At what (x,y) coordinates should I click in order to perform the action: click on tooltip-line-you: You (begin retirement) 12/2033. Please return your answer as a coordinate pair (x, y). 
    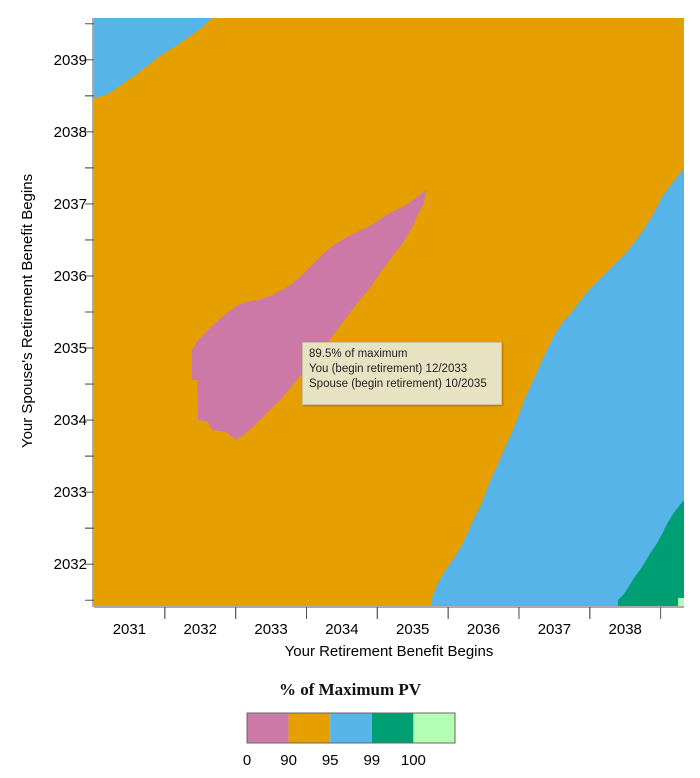
    Looking at the image, I should click on (388, 369).